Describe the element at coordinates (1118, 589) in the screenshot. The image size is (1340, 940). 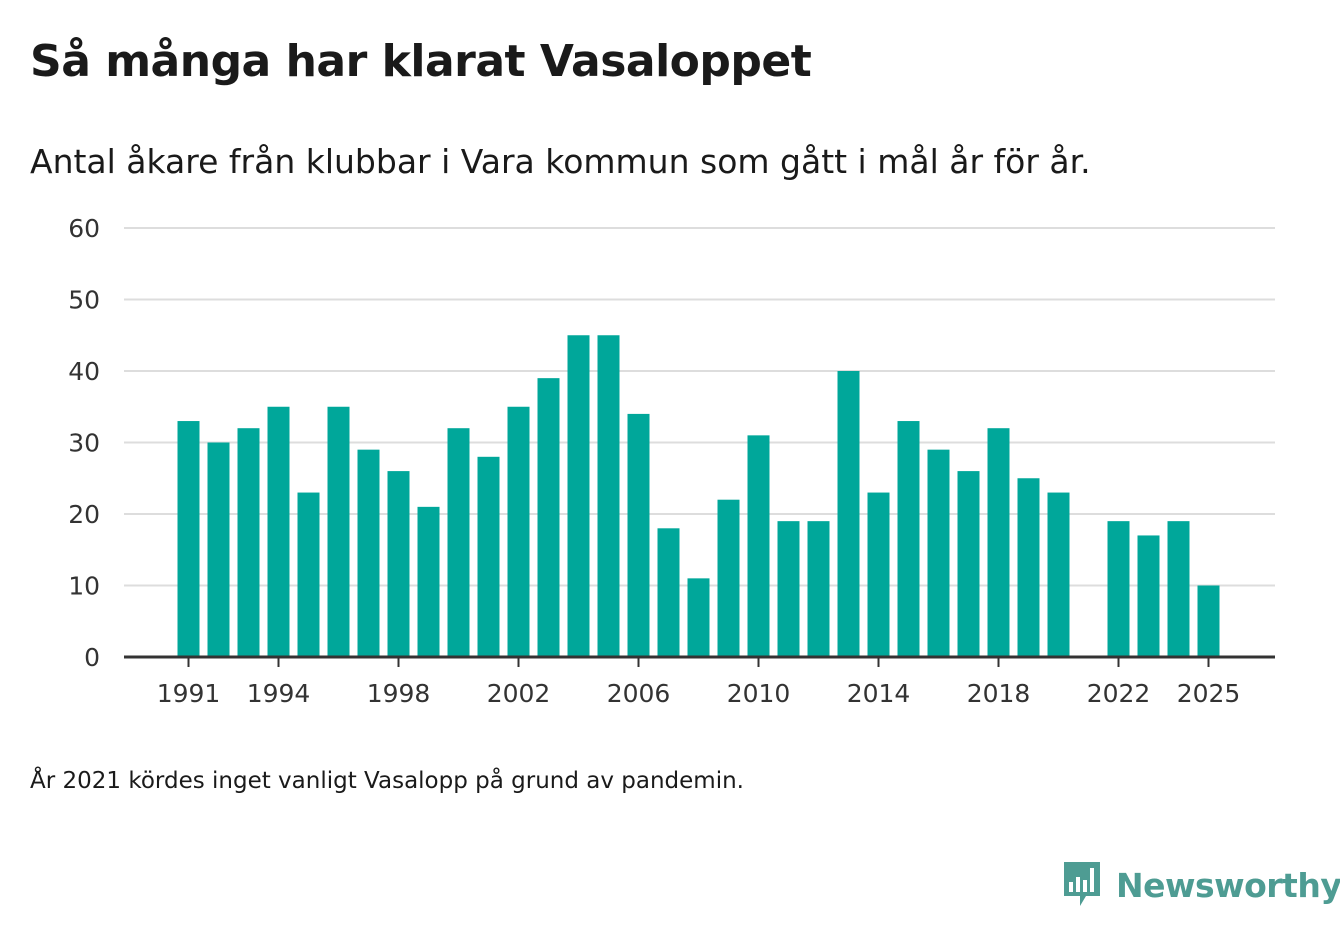
I see `bar-2022` at that location.